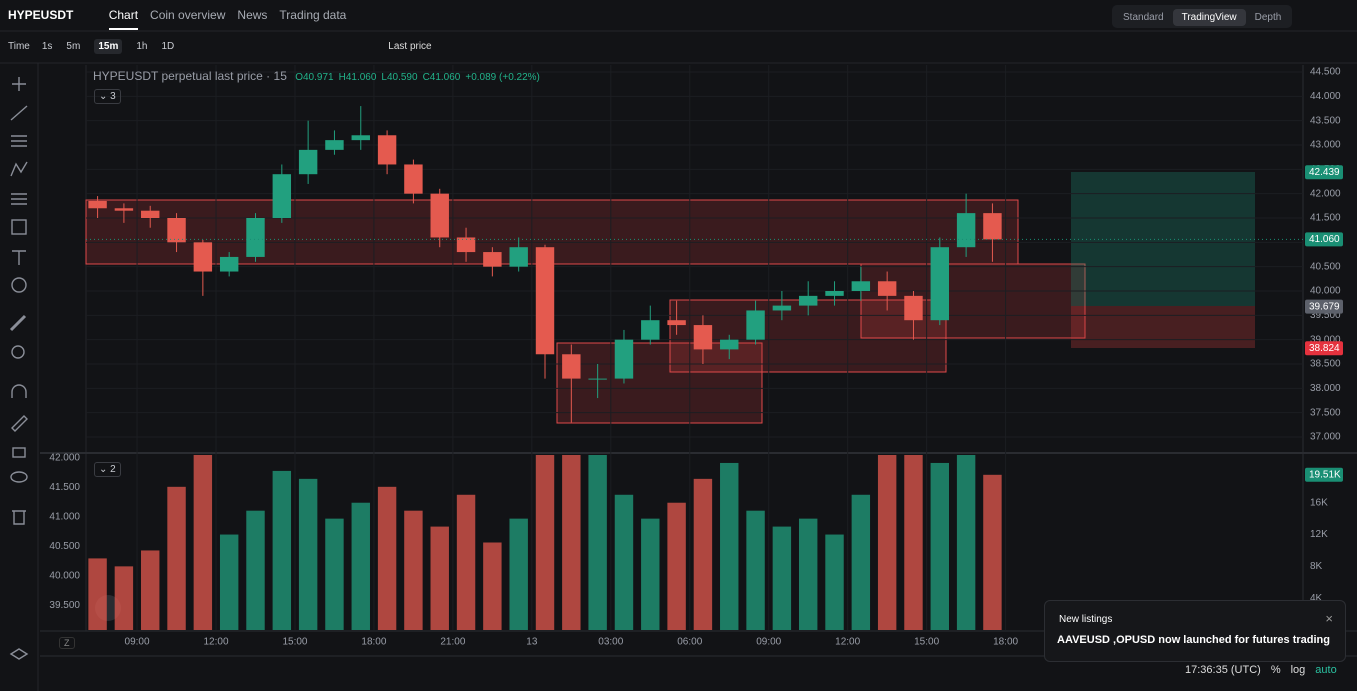 The image size is (1357, 691). I want to click on ohlc-value: H41.060, so click(357, 77).